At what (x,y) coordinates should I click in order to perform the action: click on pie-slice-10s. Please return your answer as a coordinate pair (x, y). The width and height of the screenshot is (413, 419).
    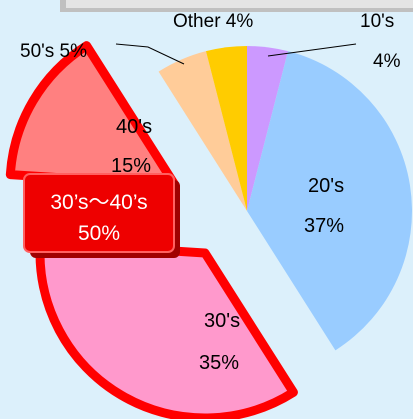
    Looking at the image, I should click on (268, 128).